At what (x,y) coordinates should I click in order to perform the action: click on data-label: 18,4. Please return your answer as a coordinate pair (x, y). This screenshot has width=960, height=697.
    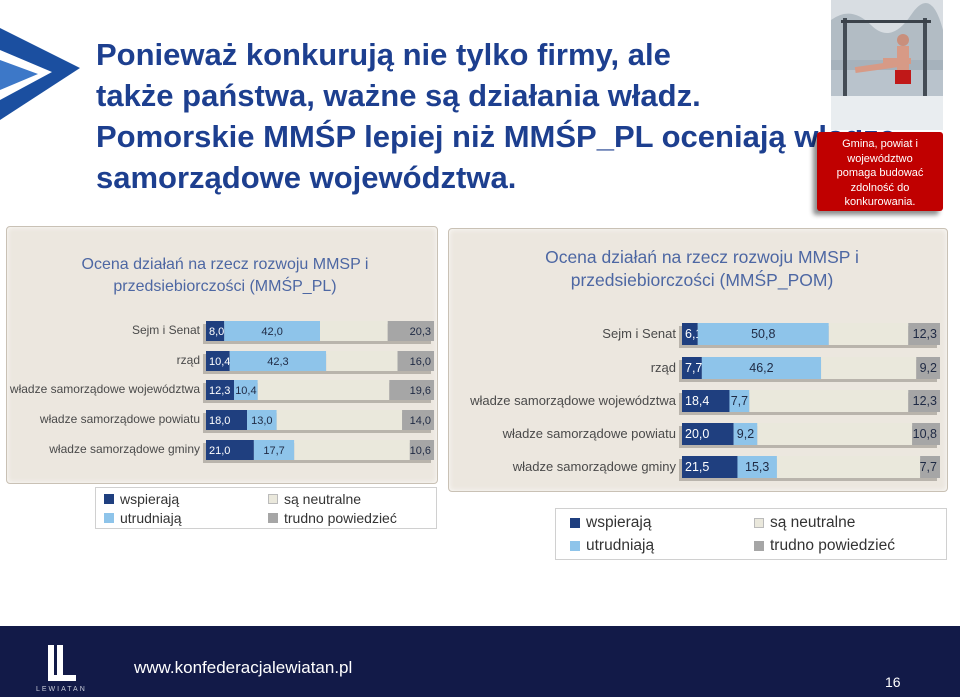
    Looking at the image, I should click on (697, 401).